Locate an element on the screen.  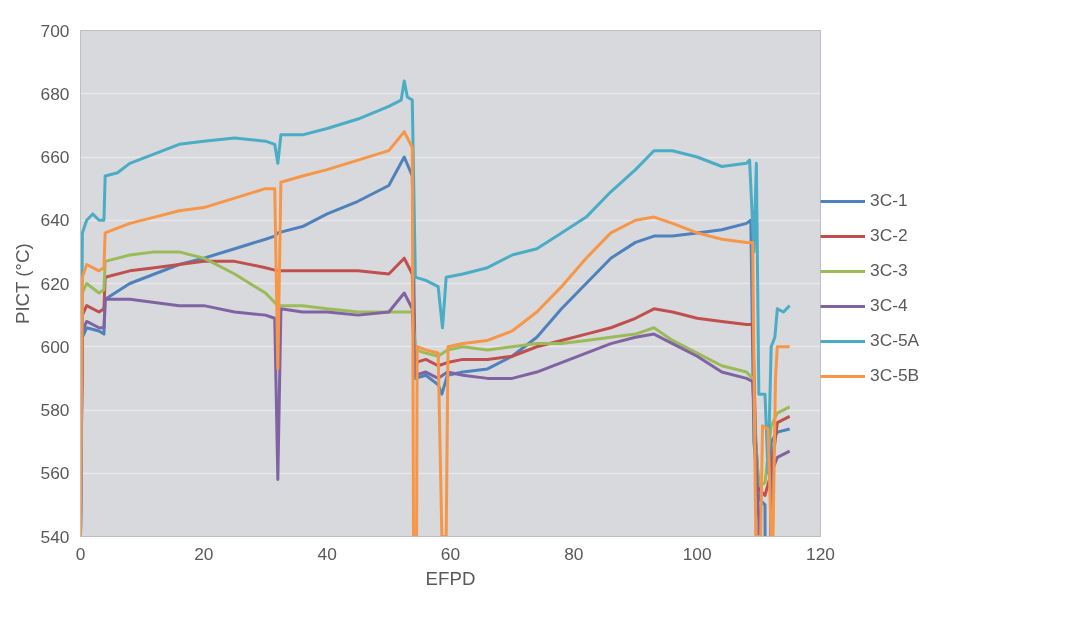
y-tick-label: 560 is located at coordinates (55, 473).